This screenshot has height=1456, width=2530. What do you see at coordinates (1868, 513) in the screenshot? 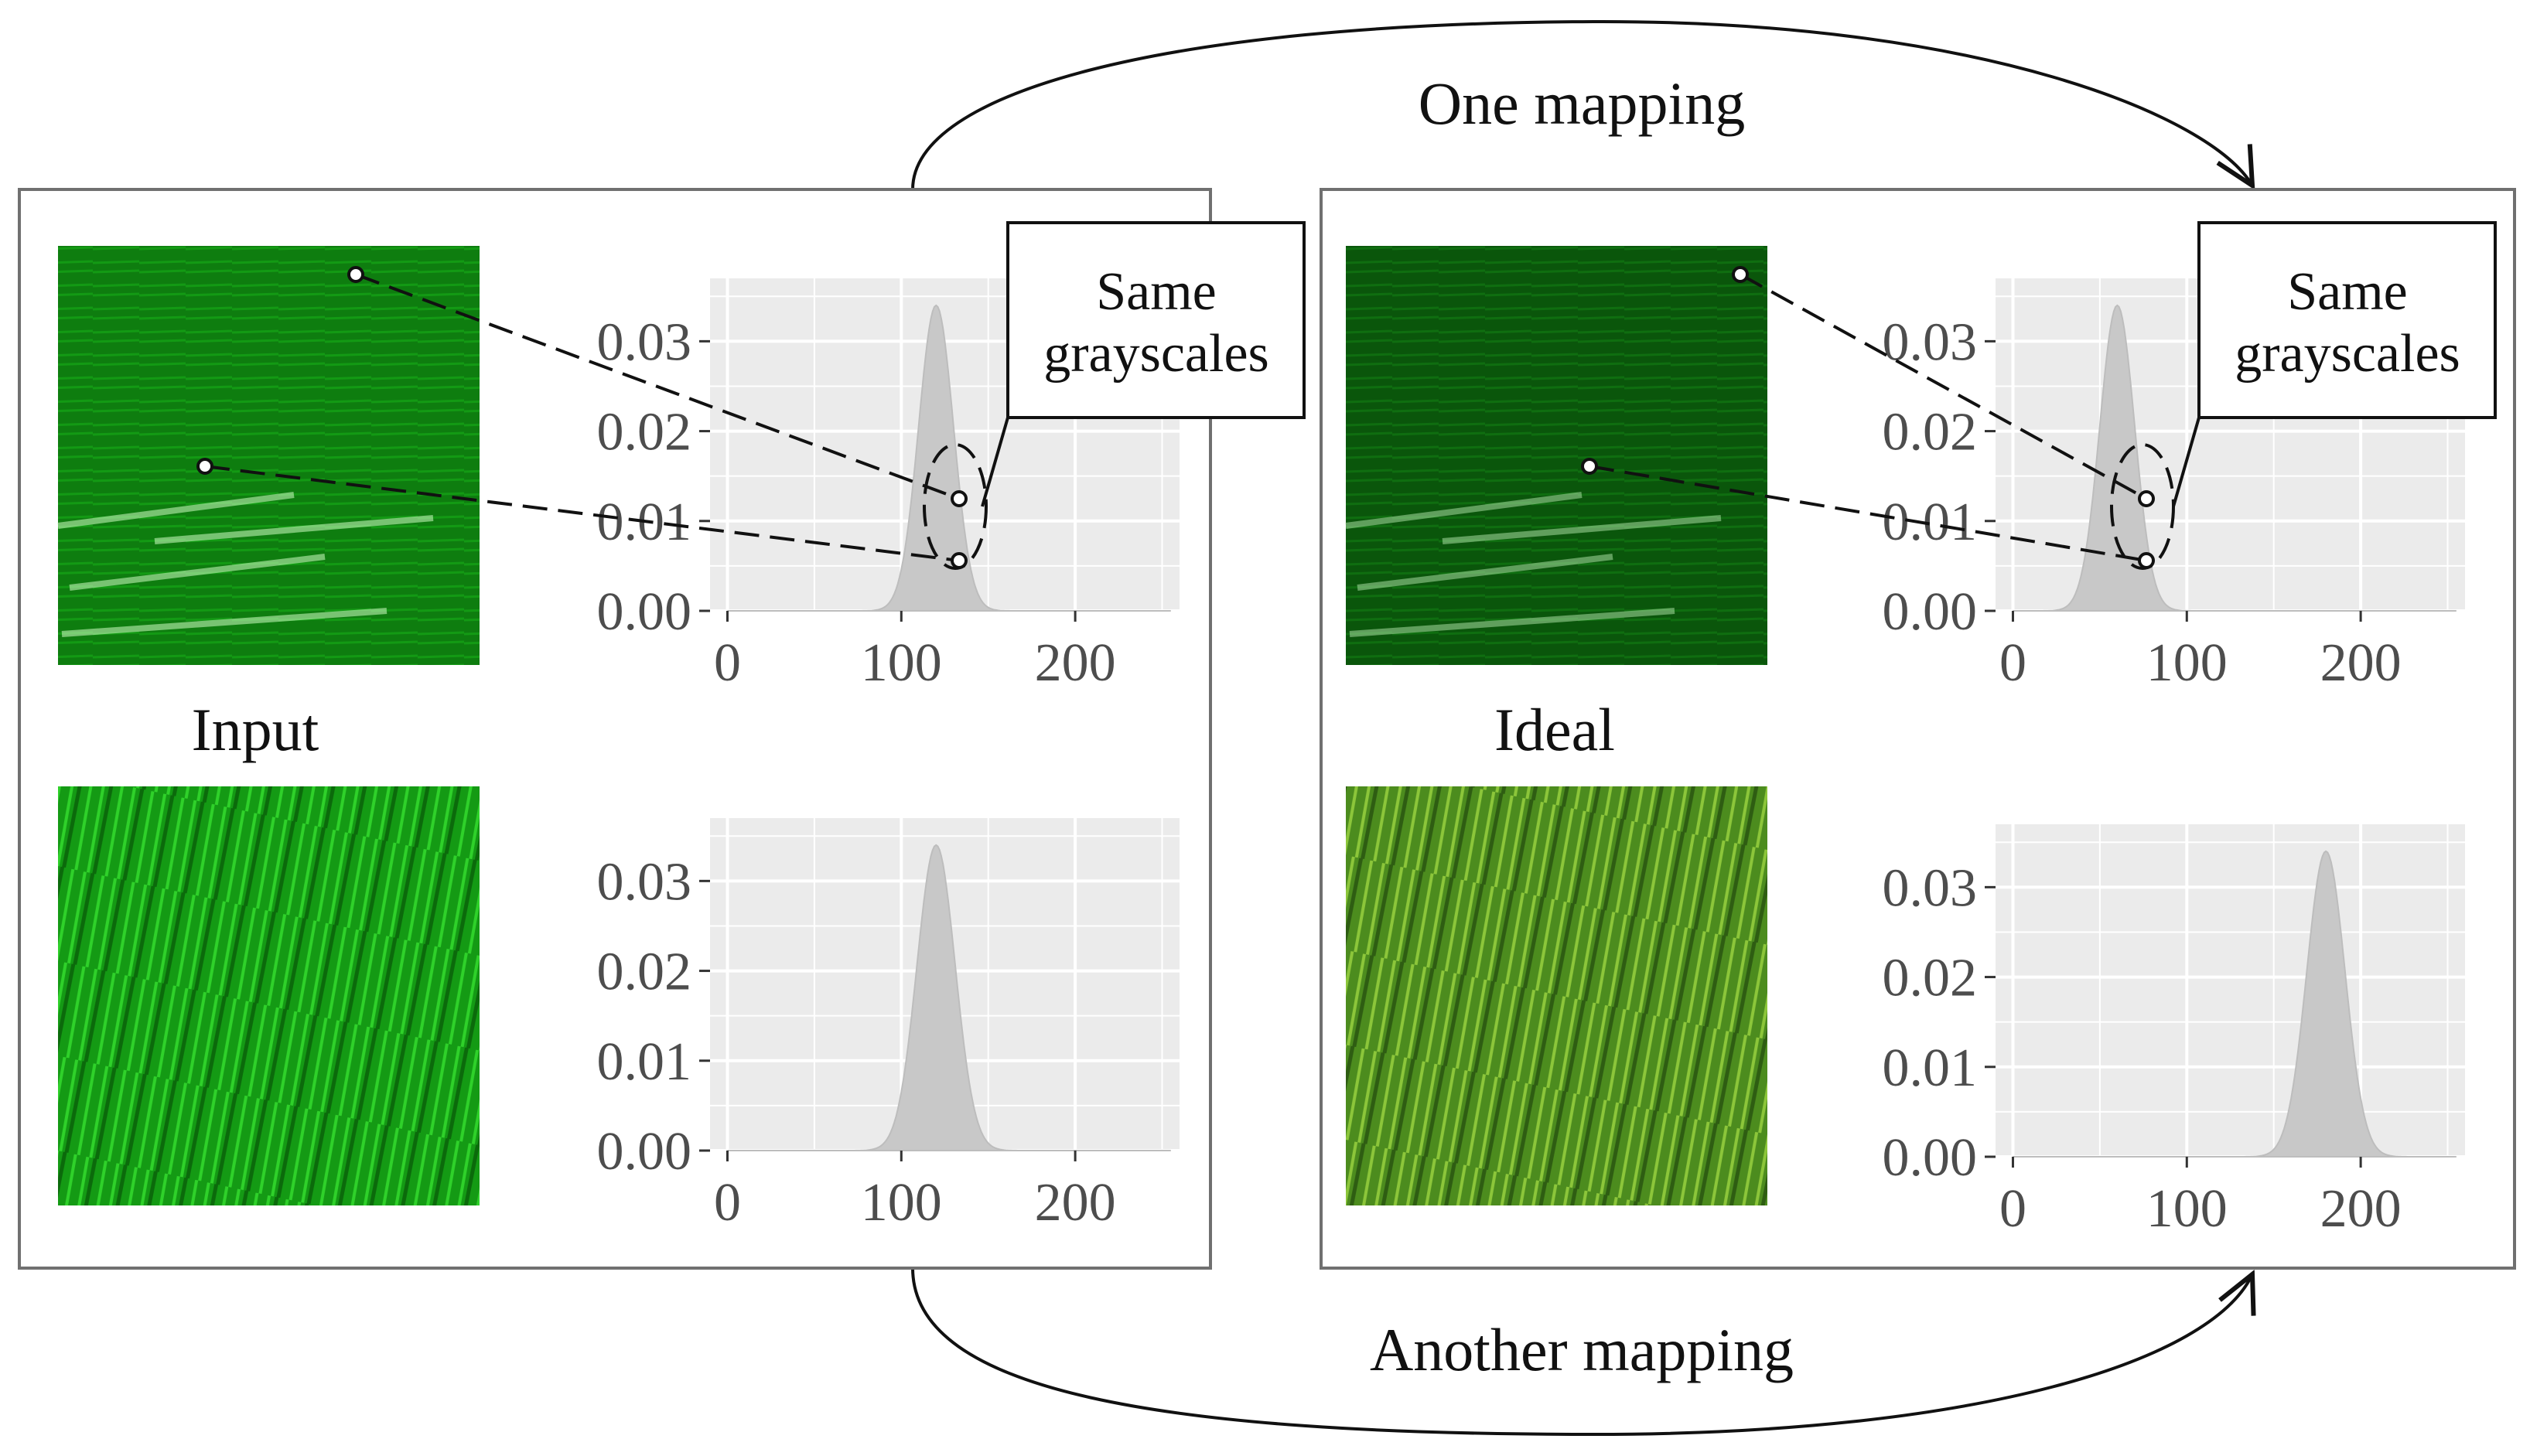
I see `ideal-connector-lower` at bounding box center [1868, 513].